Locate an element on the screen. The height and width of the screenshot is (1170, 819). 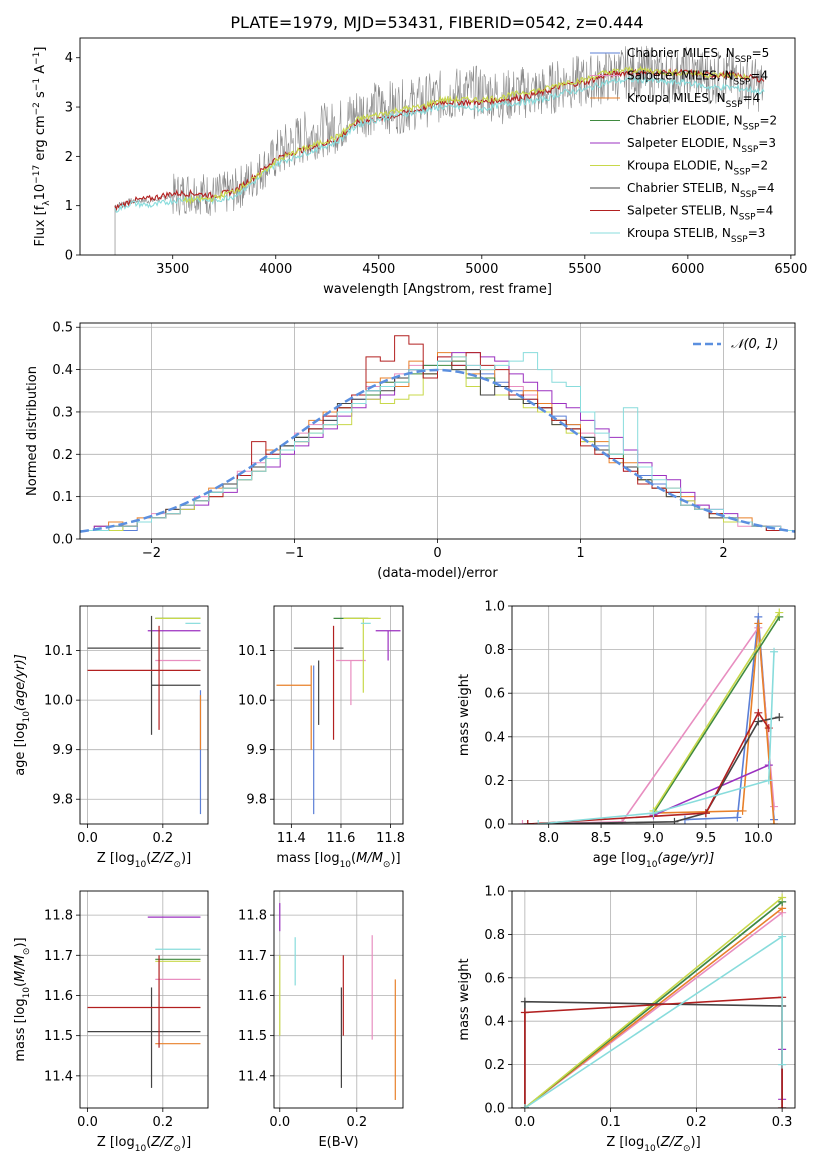
y-axis-label: mass weight is located at coordinates (464, 999).